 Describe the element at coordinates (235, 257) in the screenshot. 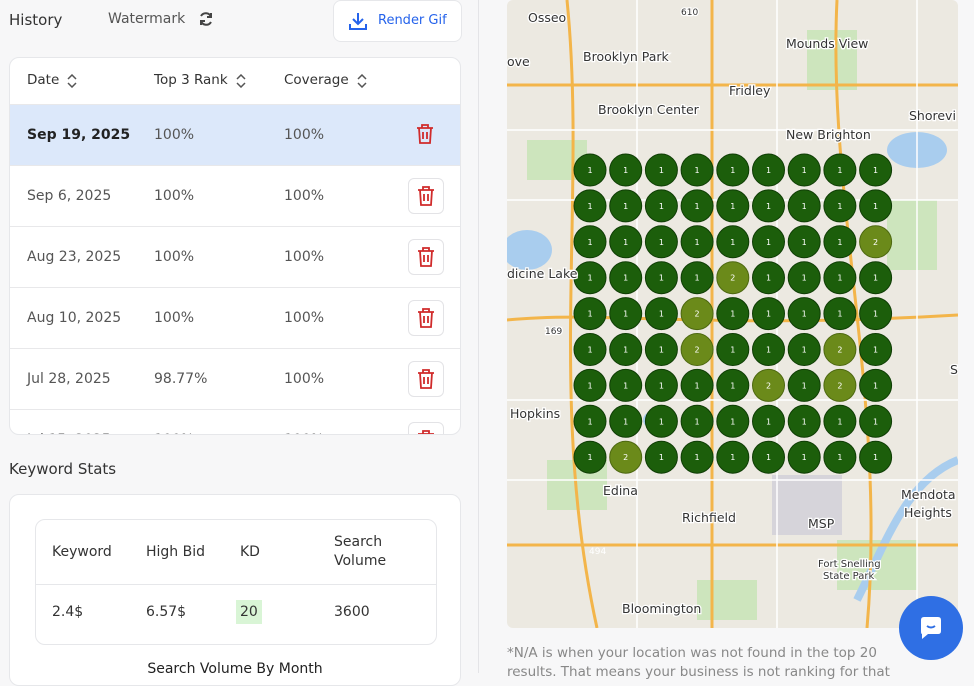

I see `history-row: Aug 23, 2025 100% 100%` at that location.